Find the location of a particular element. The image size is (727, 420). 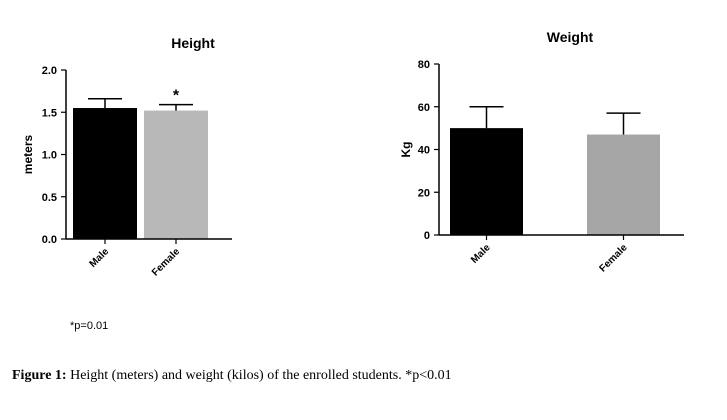

height-chart-title: Height is located at coordinates (193, 43).